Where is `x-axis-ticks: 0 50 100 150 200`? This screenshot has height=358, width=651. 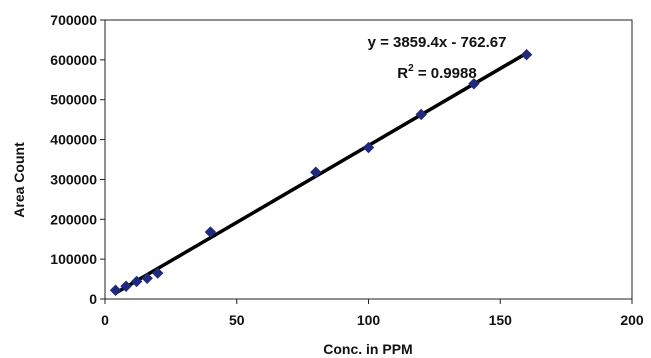
x-axis-ticks: 0 50 100 150 200 is located at coordinates (372, 313).